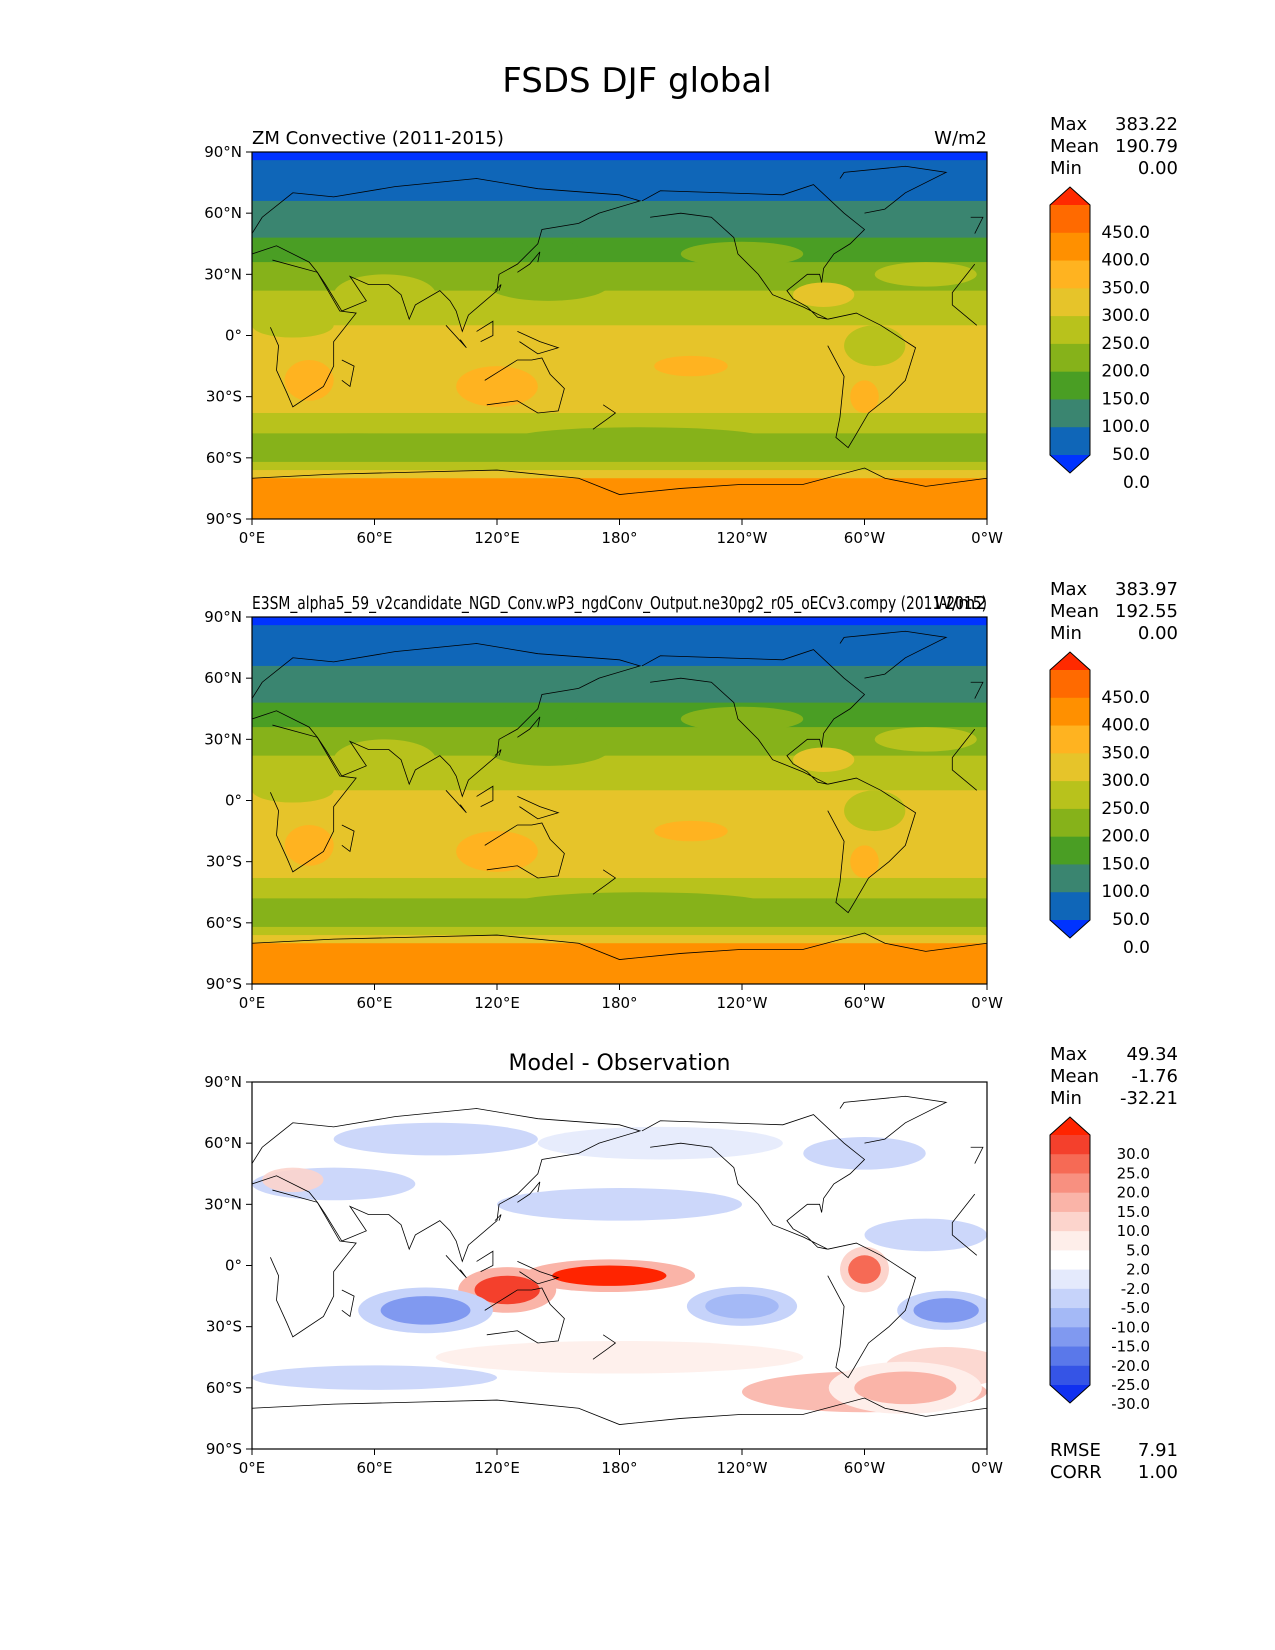 The height and width of the screenshot is (1650, 1275). I want to click on stat-label: Mean, so click(1074, 1076).